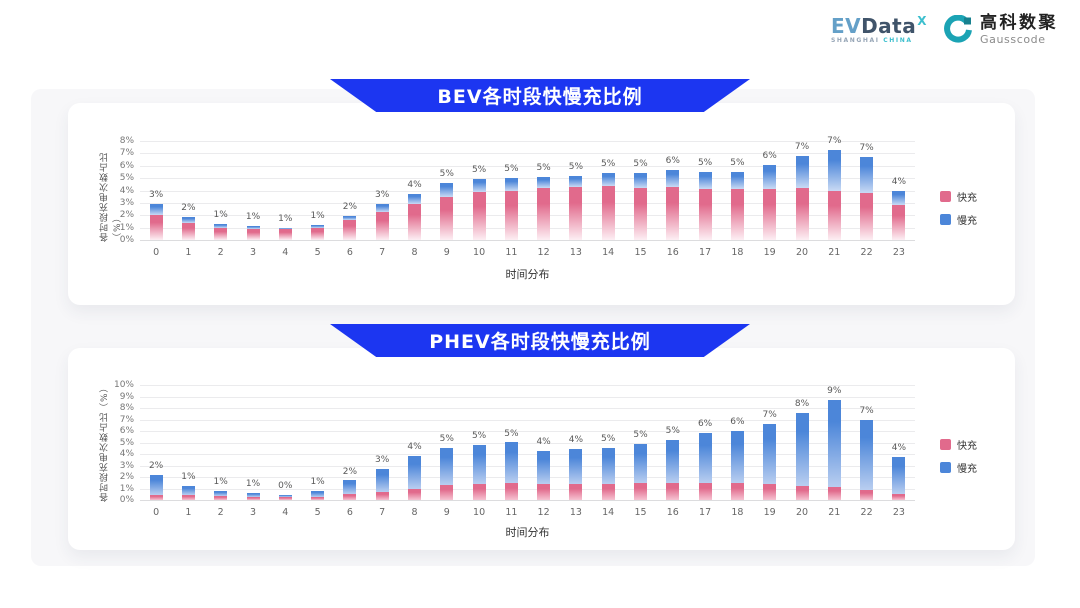 The width and height of the screenshot is (1080, 608). I want to click on bev-chart-title-banner: BEV各时段快慢充比例, so click(540, 95).